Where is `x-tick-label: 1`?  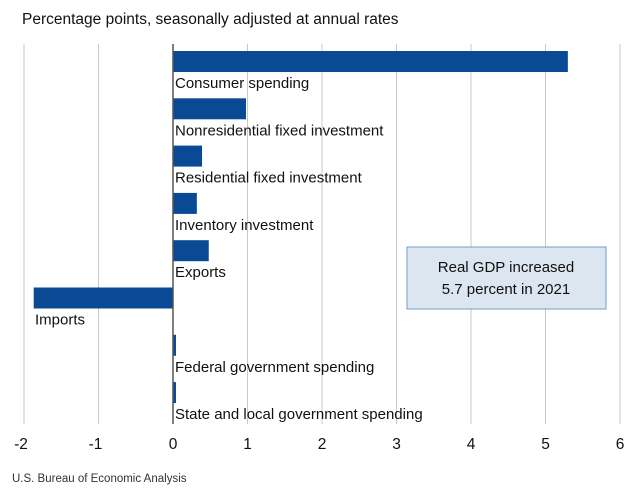 x-tick-label: 1 is located at coordinates (247, 444).